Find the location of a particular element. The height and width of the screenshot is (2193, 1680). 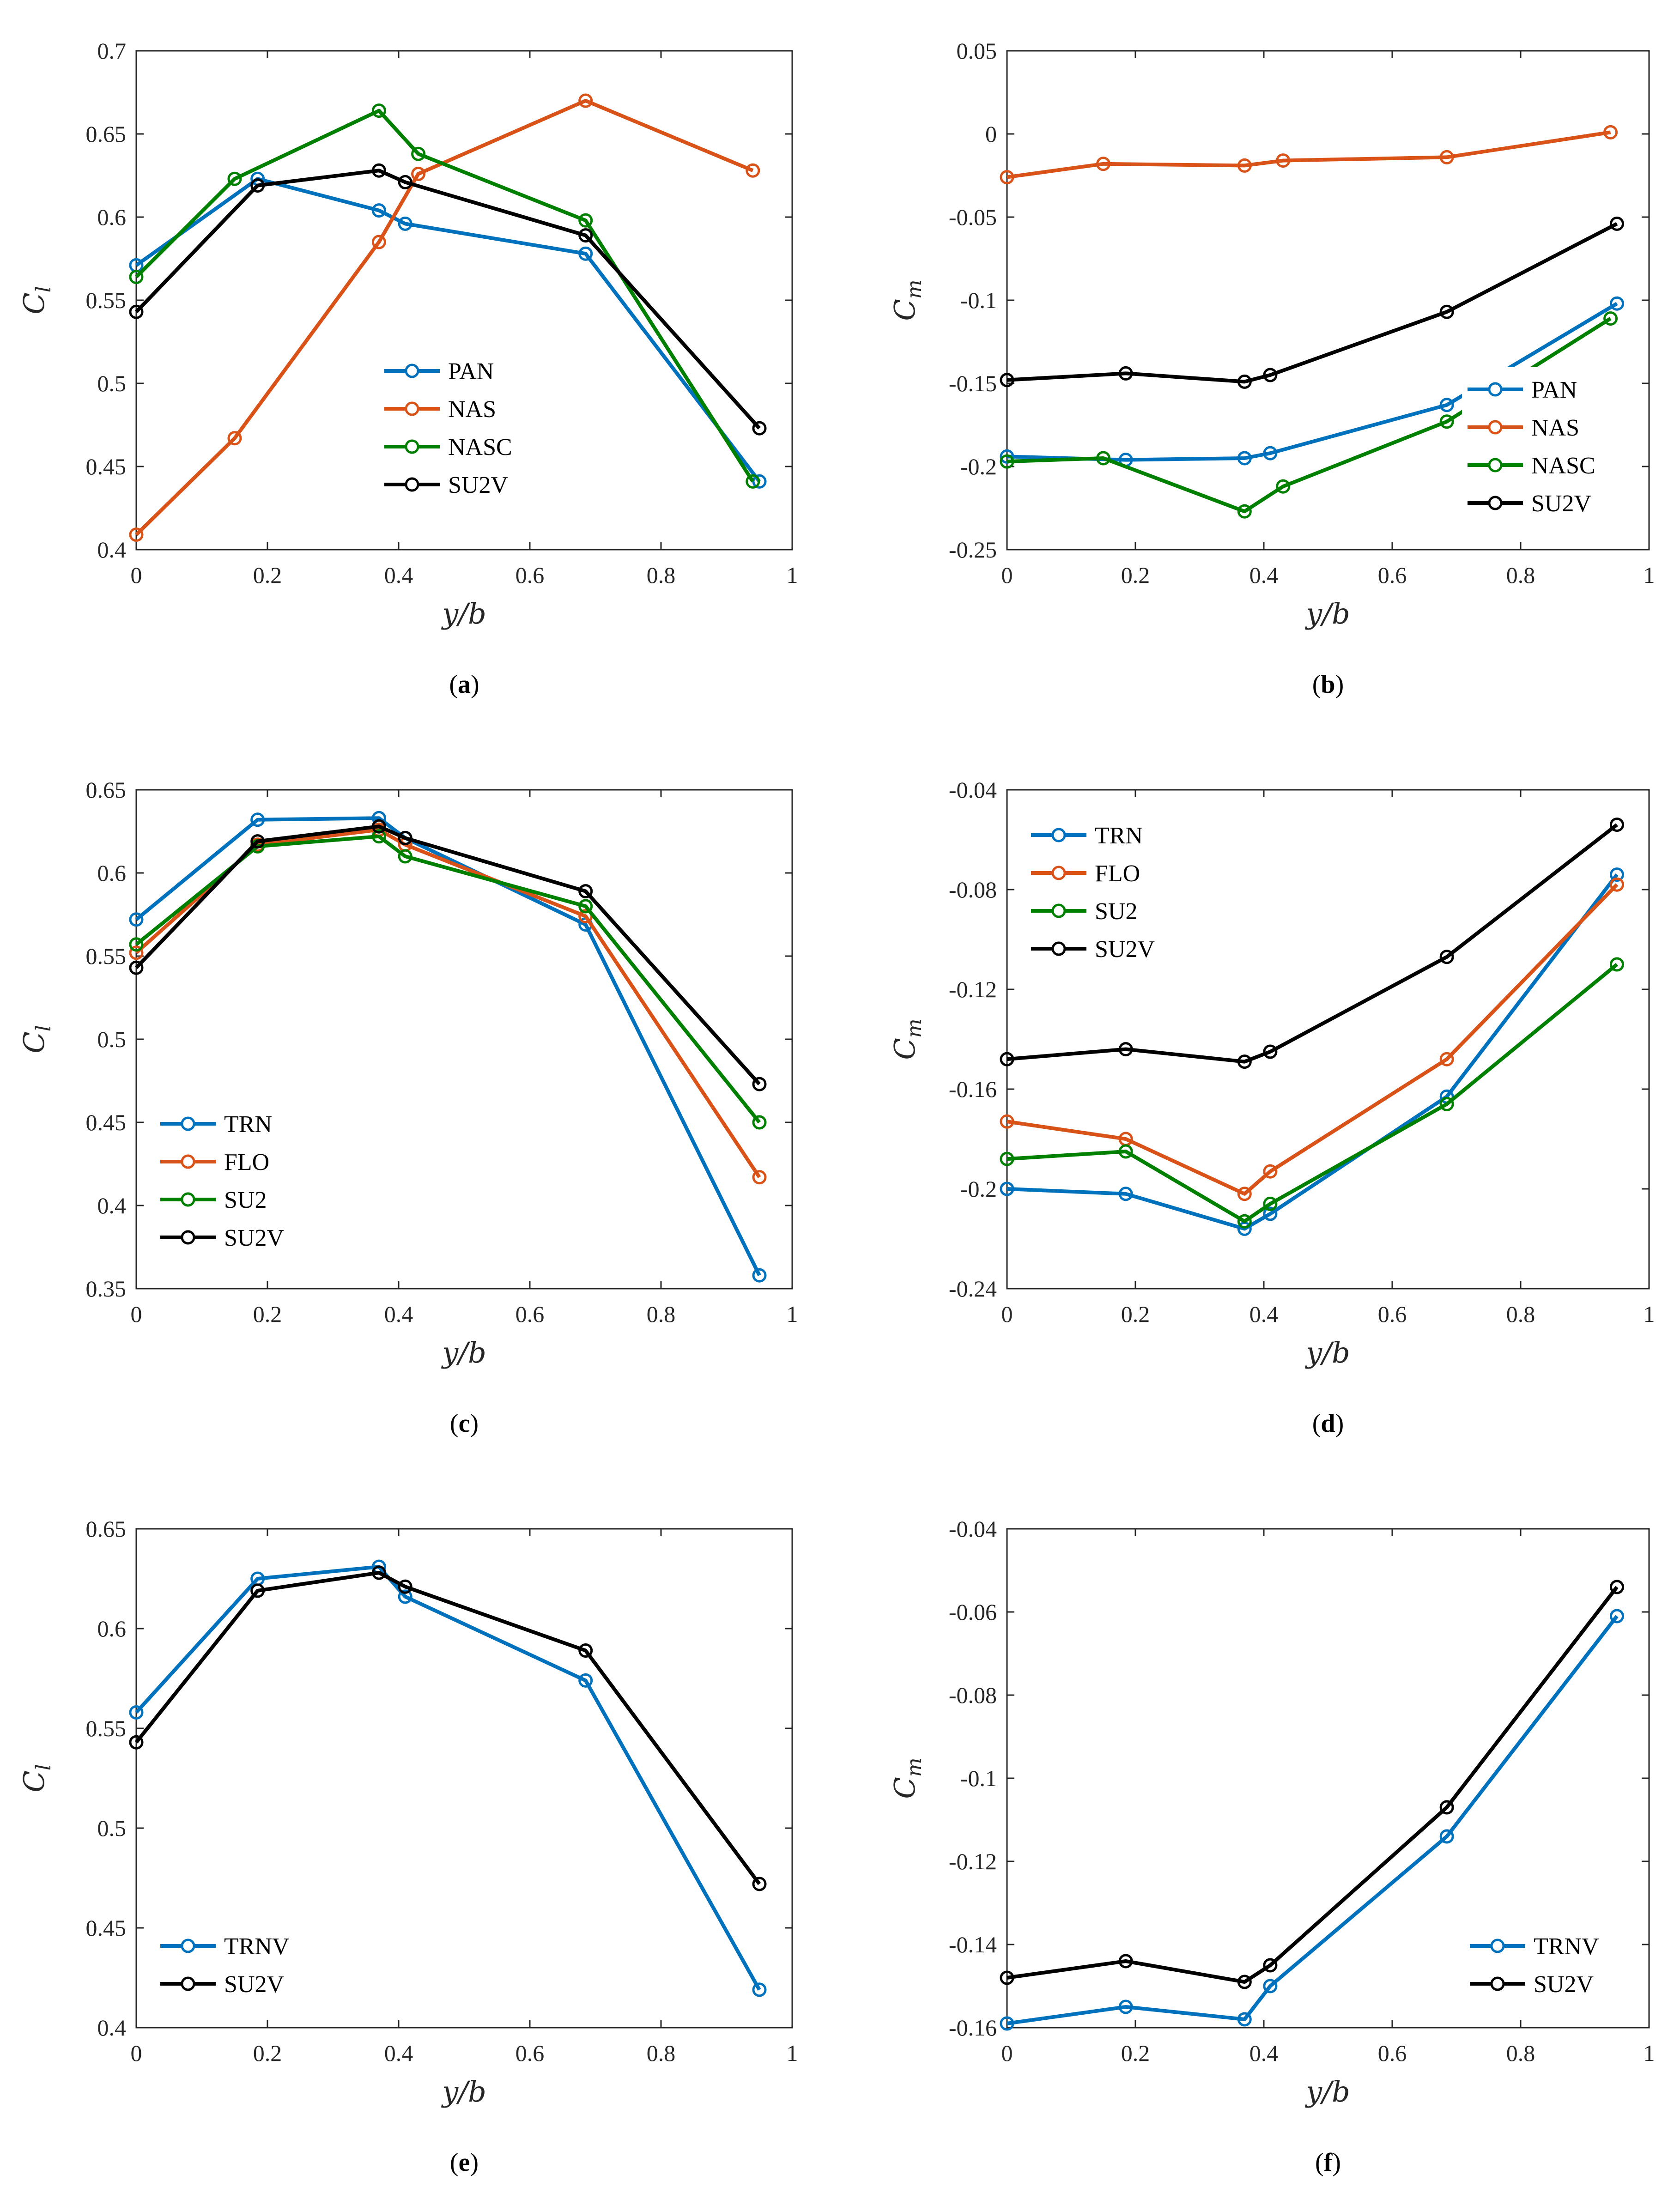

legend: PAN NAS NASC SU2V is located at coordinates (473, 432).